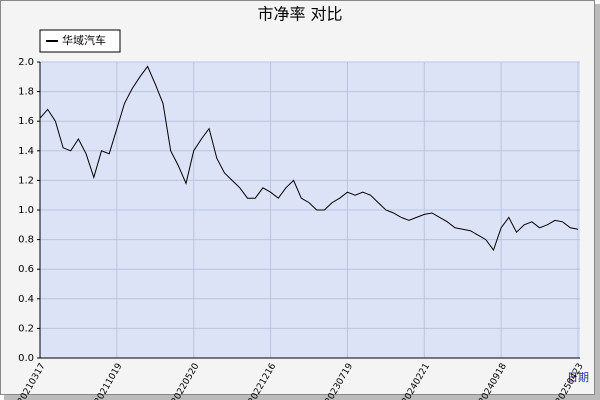 The image size is (600, 400). Describe the element at coordinates (299, 14) in the screenshot. I see `chart-title: 市净率 对比` at that location.